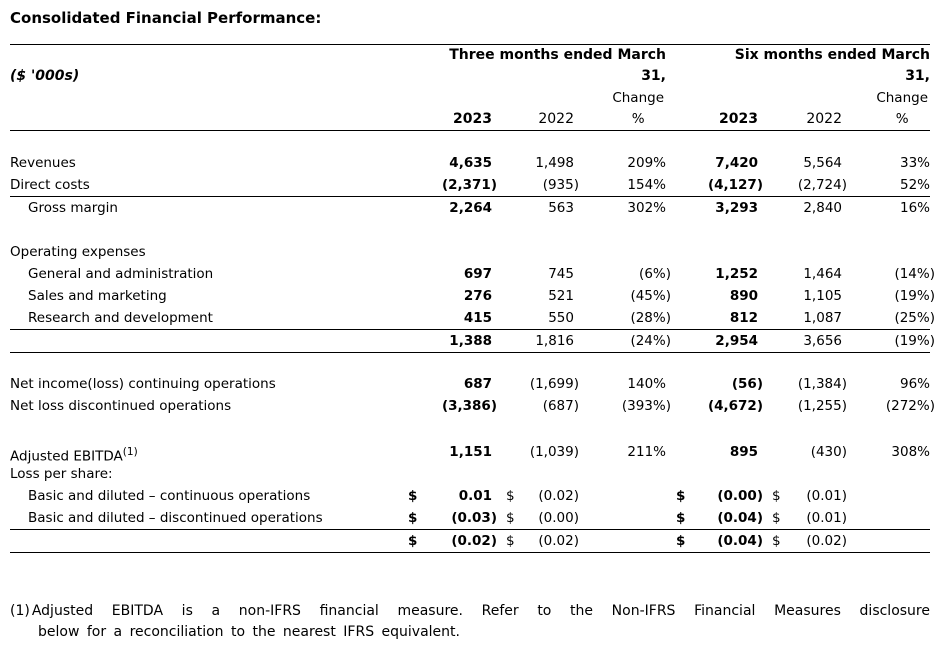 The image size is (937, 647). What do you see at coordinates (447, 518) in the screenshot?
I see `value-cell: $ (0.03)` at bounding box center [447, 518].